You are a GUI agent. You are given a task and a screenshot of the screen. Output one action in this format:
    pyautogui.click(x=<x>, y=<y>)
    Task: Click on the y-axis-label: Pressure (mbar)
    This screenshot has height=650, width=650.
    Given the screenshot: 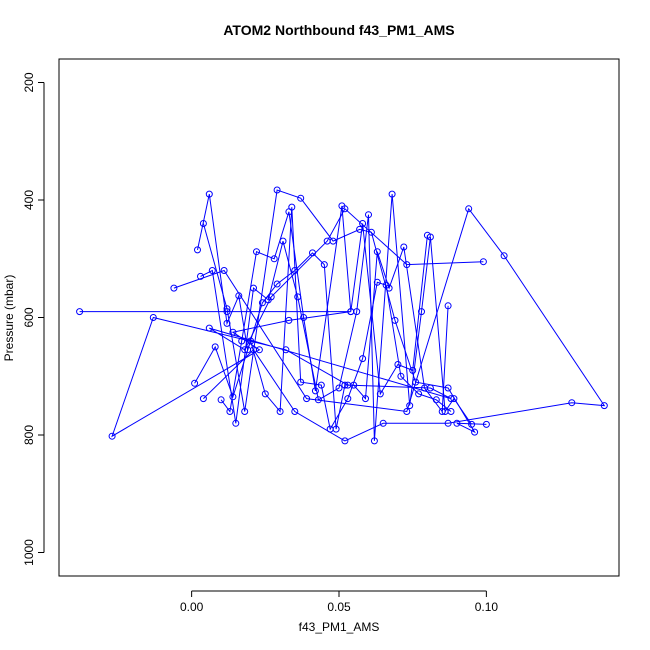 What is the action you would take?
    pyautogui.click(x=9, y=318)
    